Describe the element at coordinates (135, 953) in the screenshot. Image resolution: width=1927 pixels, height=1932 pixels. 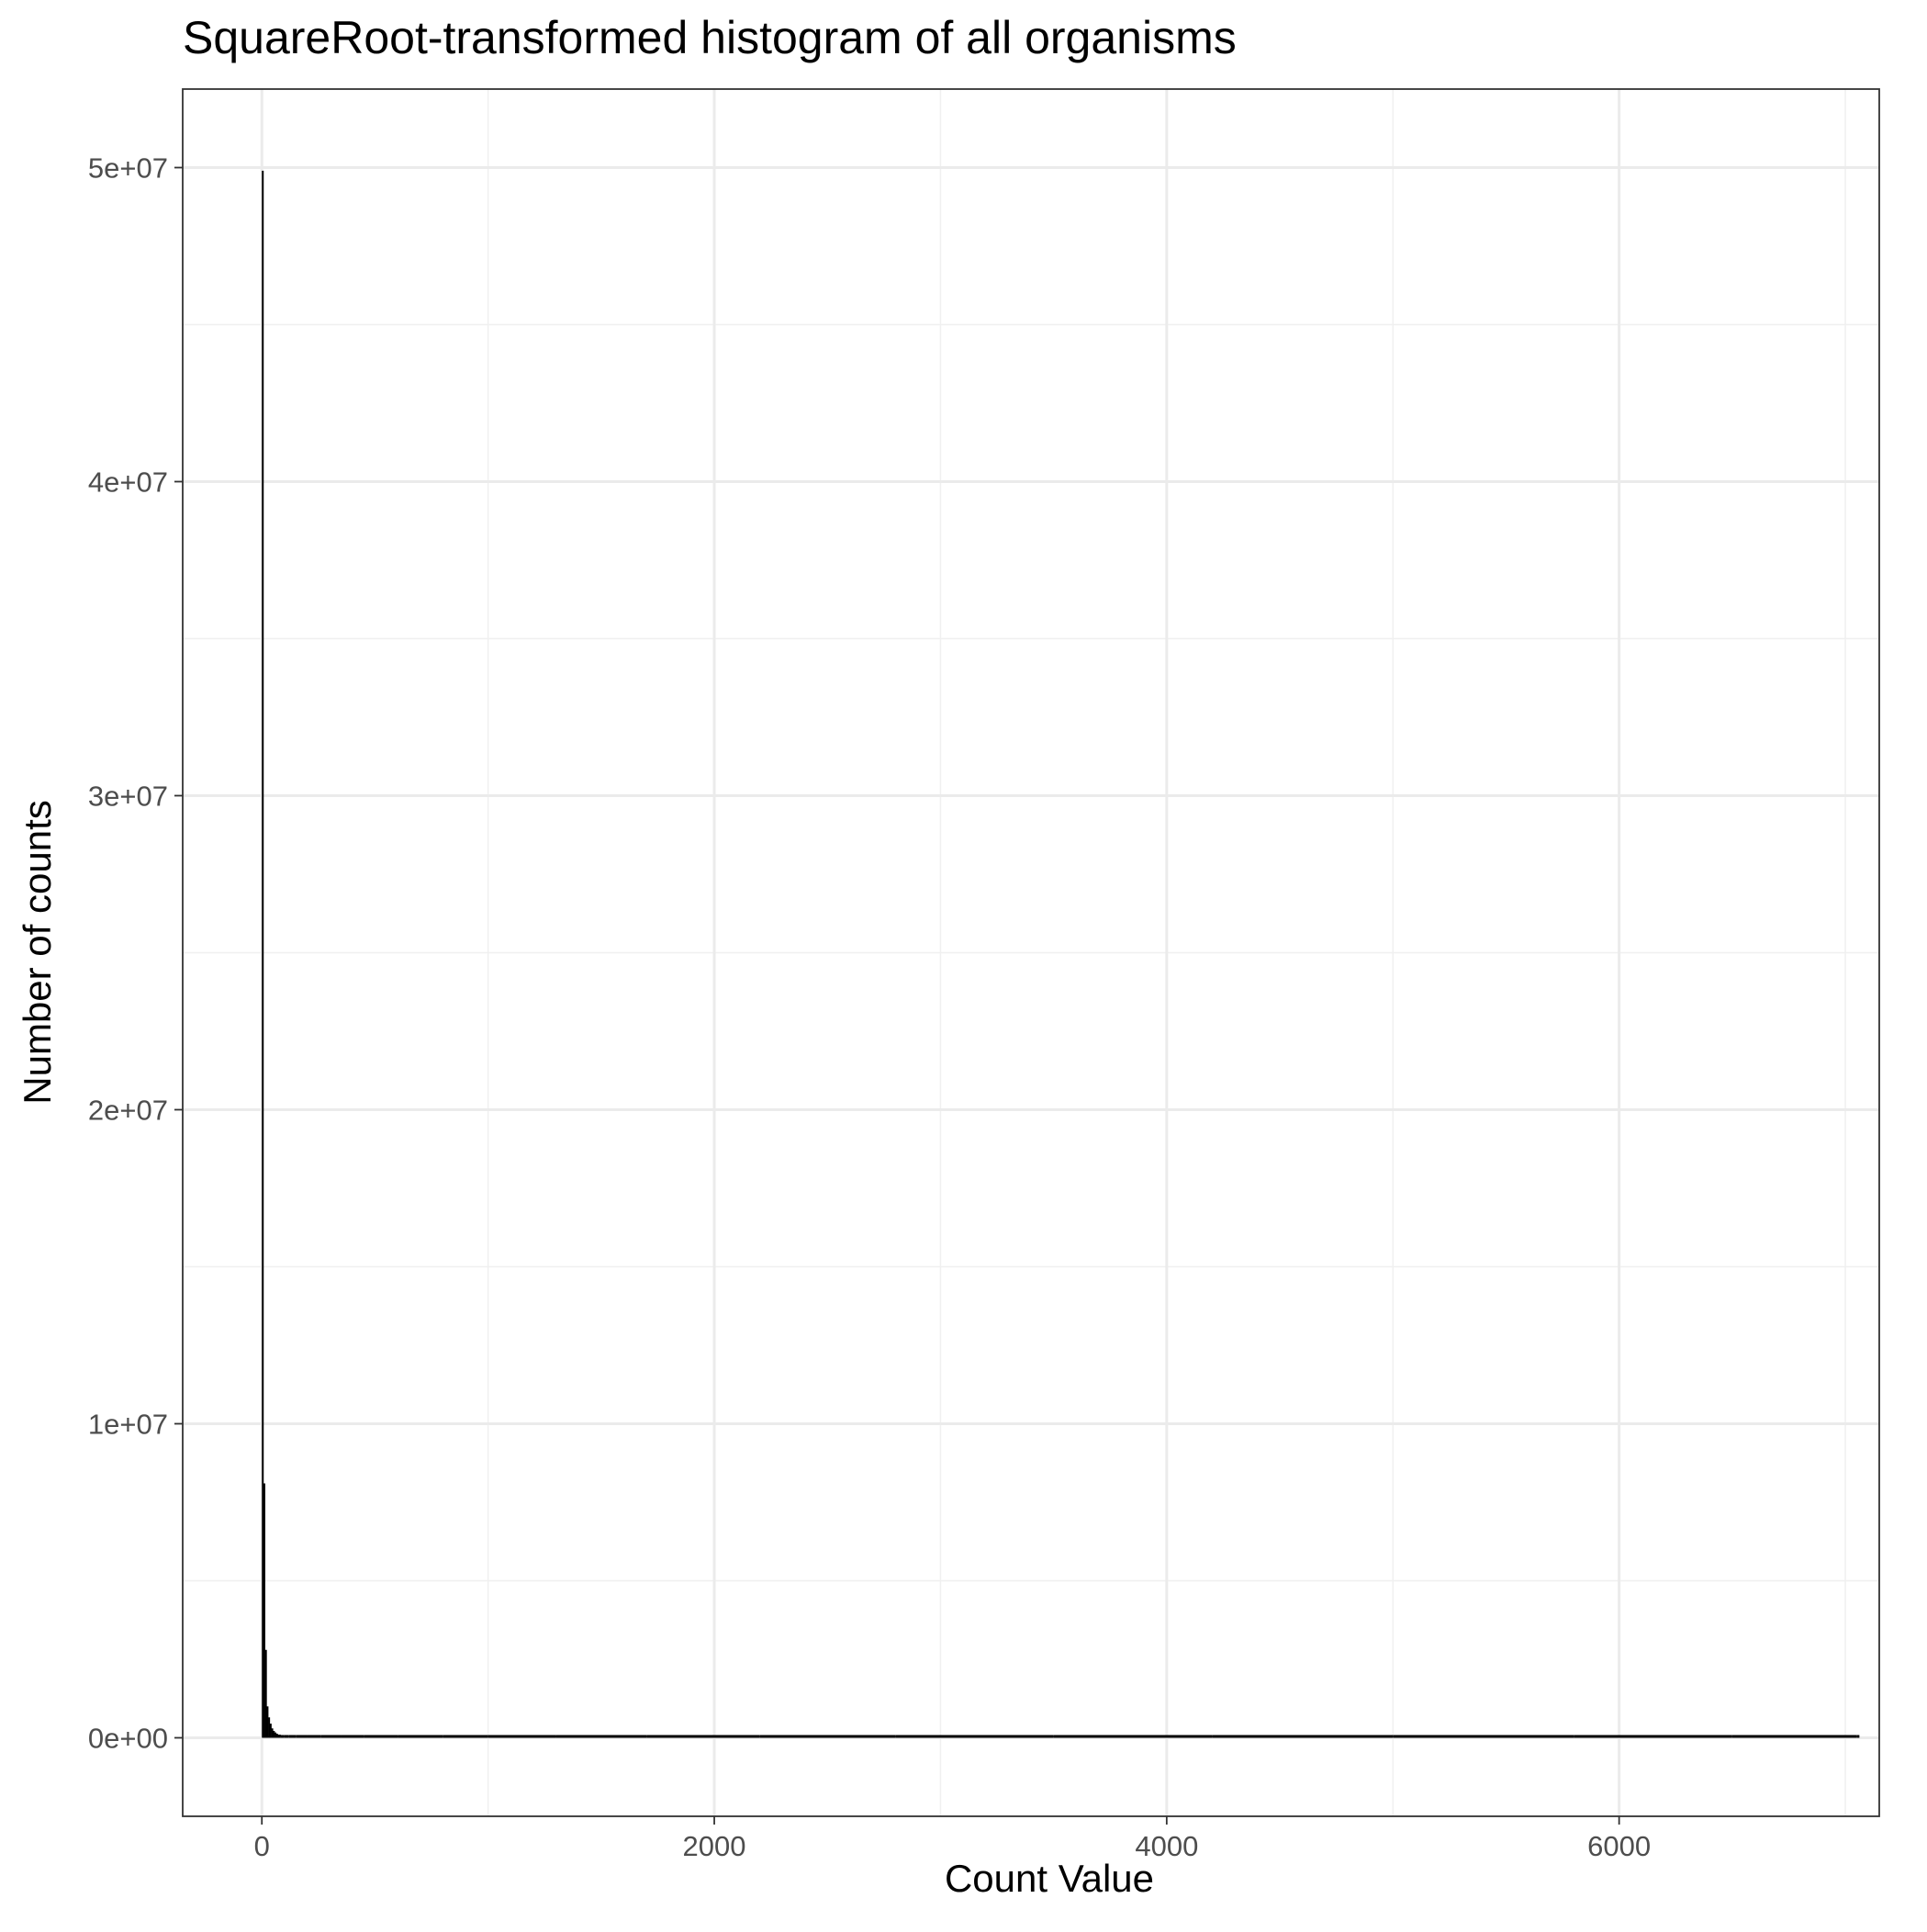
I see `y-axis: 0e+00 1e+07 2e+07 3e+07 4e+07 5e+07` at that location.